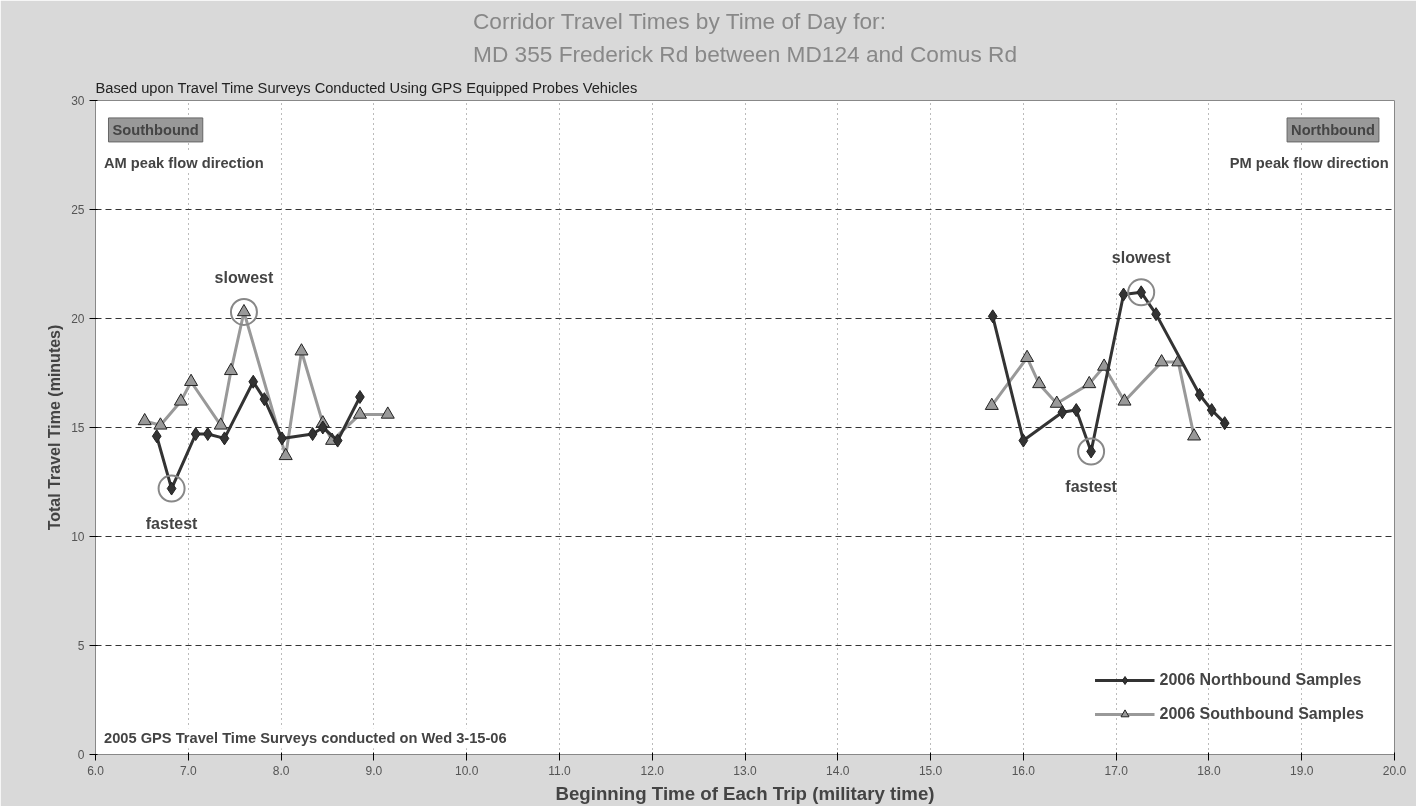  I want to click on annotation: PM peak flow direction, so click(1309, 162).